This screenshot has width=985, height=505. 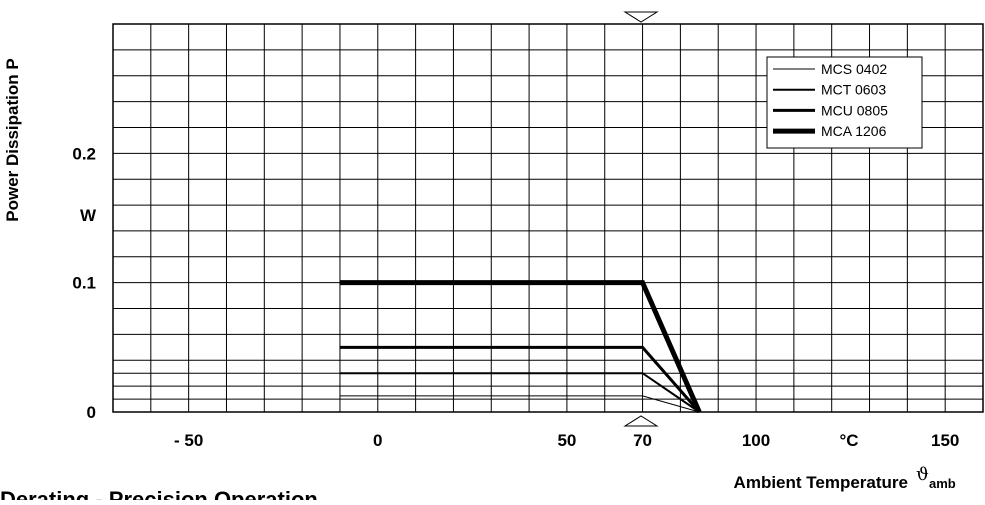 What do you see at coordinates (641, 421) in the screenshot?
I see `marker-bottom` at bounding box center [641, 421].